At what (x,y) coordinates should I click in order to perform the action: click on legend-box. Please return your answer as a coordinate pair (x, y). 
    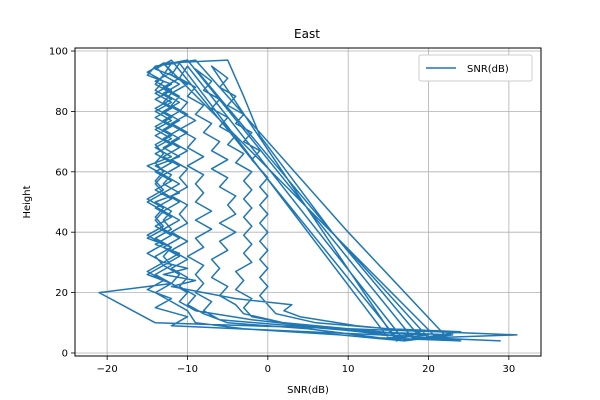
    Looking at the image, I should click on (475, 68).